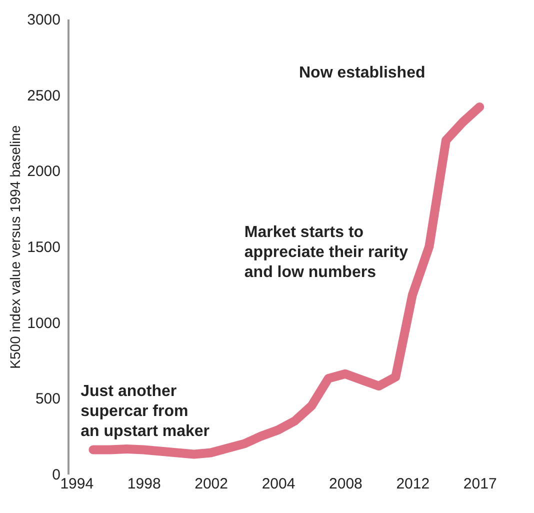 The height and width of the screenshot is (513, 534). Describe the element at coordinates (279, 484) in the screenshot. I see `x-tick-label: 2004` at that location.